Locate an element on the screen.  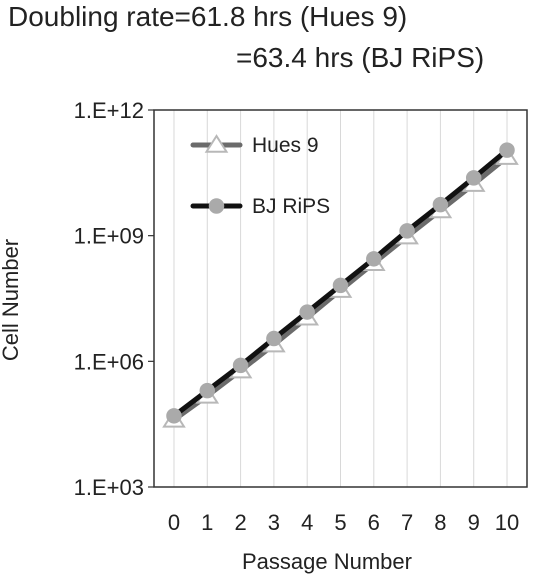
x-tick-label: 2 is located at coordinates (240, 522).